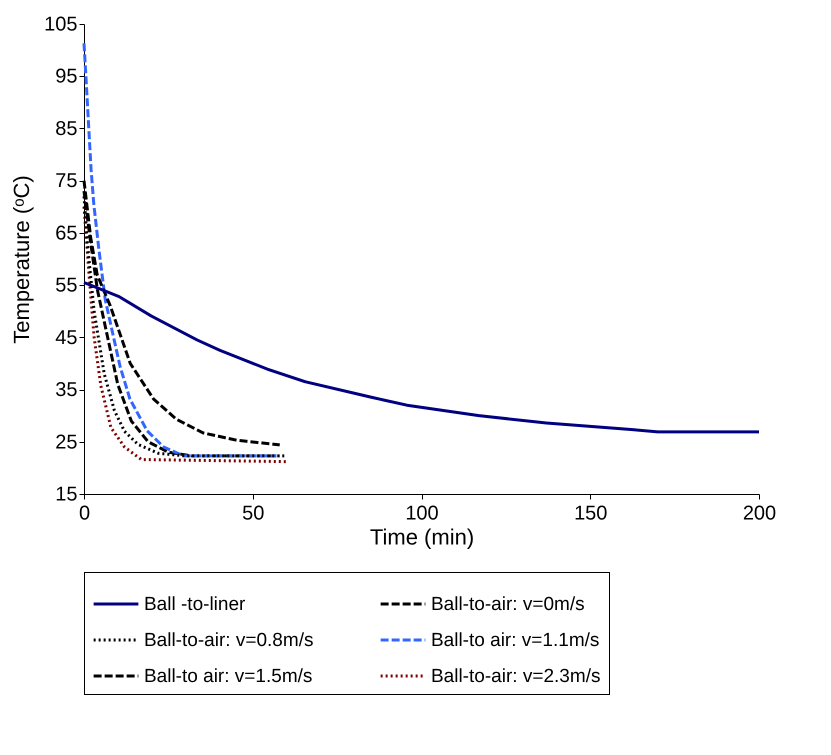 This screenshot has height=755, width=831. I want to click on x-tick-label: 0, so click(84, 513).